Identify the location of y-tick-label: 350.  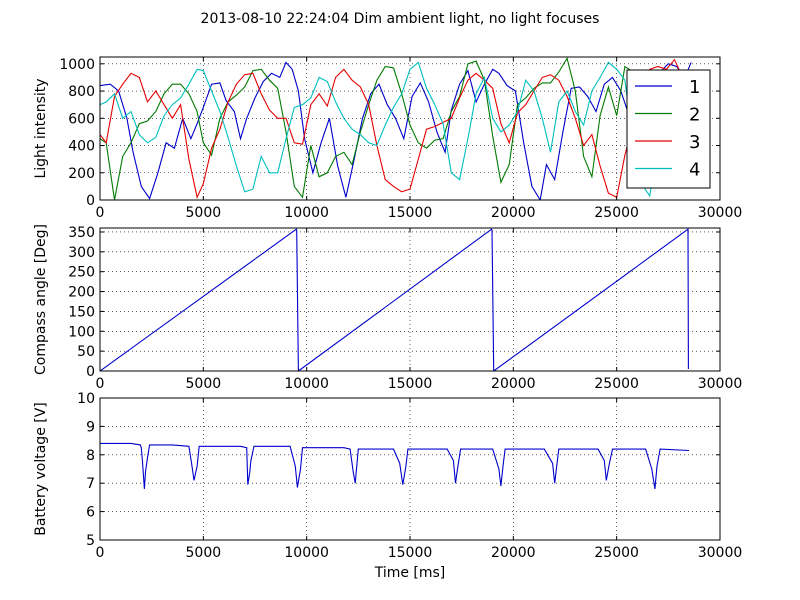
(81, 233).